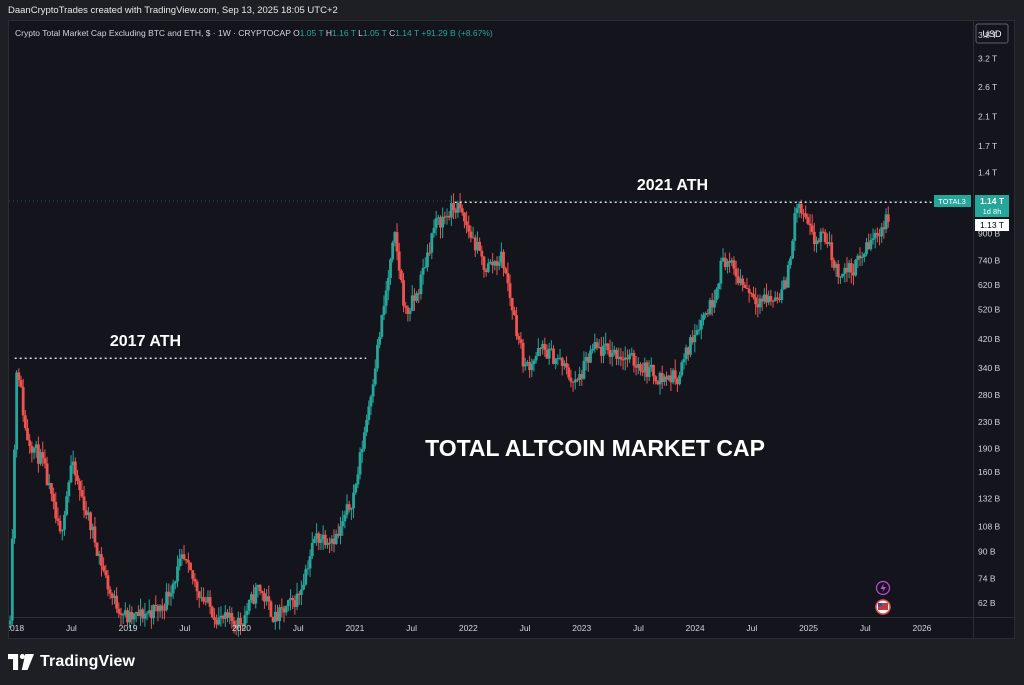  Describe the element at coordinates (408, 33) in the screenshot. I see `legend-part: 1.14 T` at that location.